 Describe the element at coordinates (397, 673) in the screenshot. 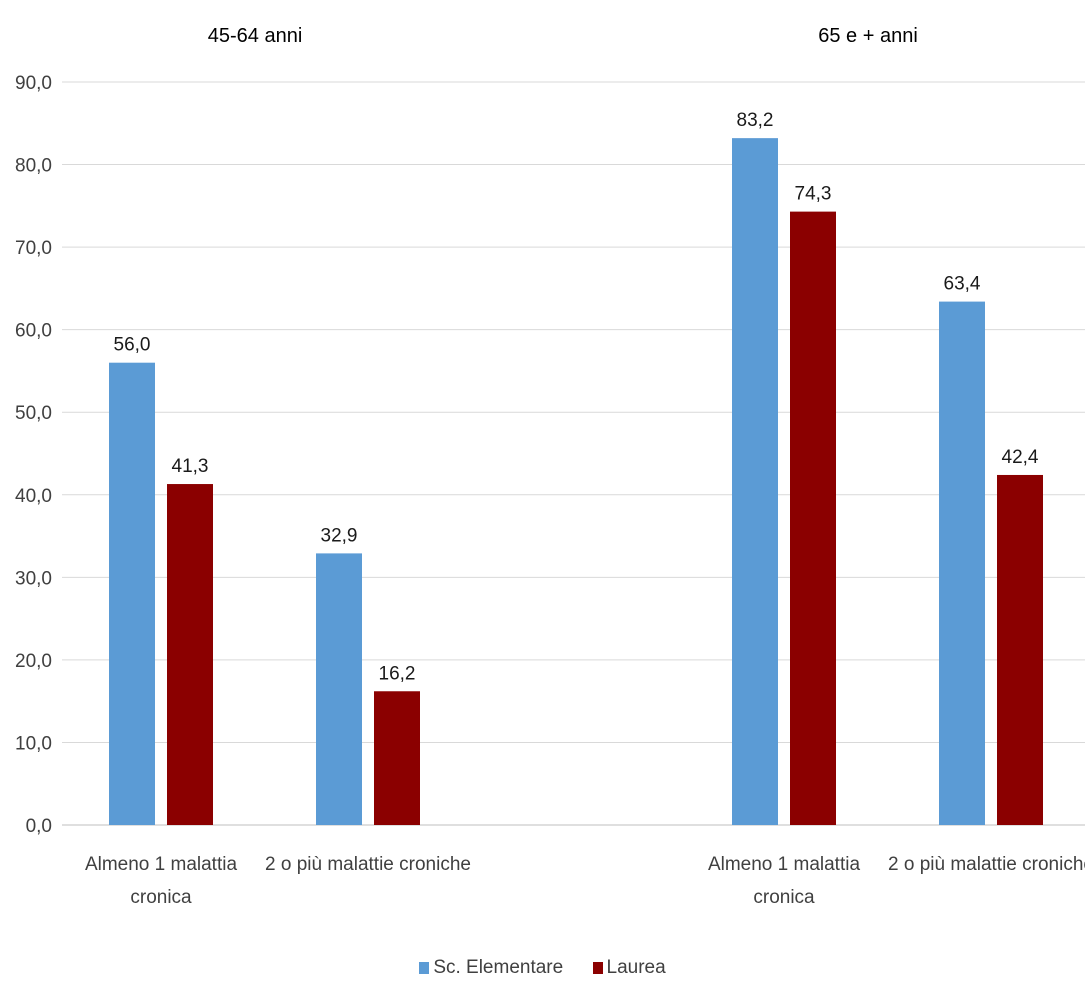

I see `data-label: 16,2` at that location.